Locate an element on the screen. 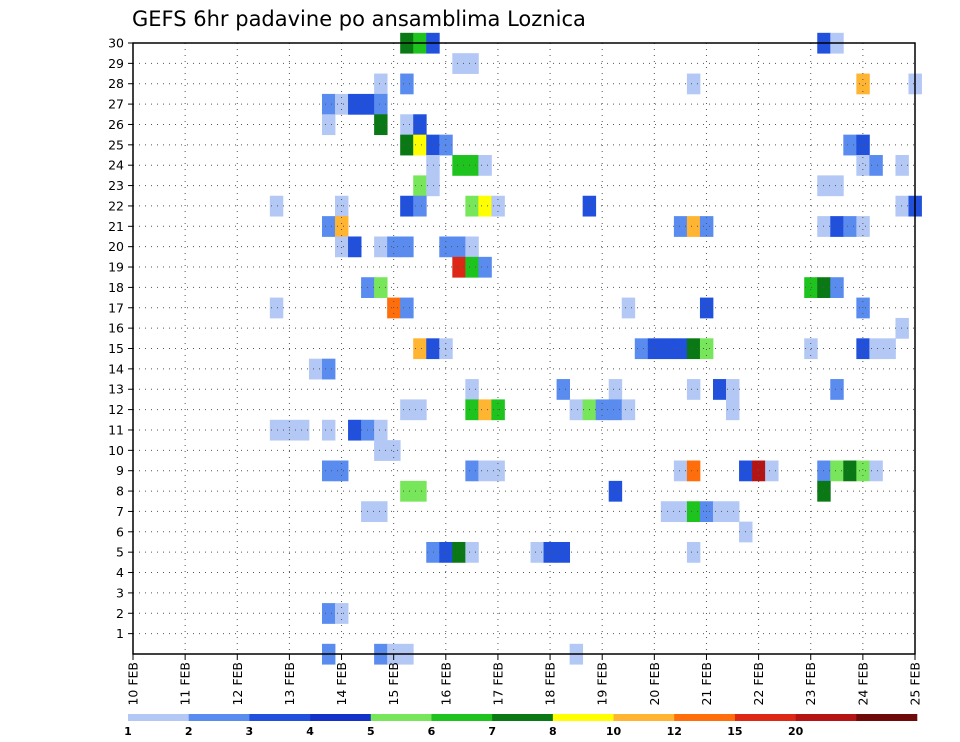  x-tick-label: 10 FEB is located at coordinates (133, 684).